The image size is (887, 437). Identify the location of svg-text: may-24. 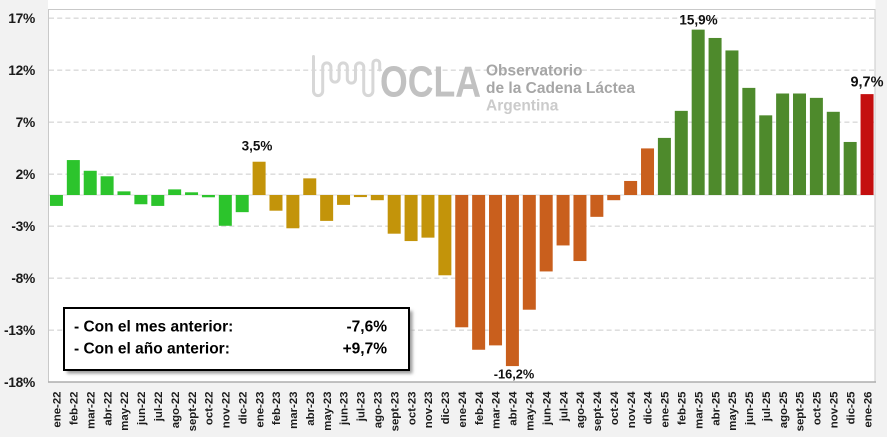
(531, 411).